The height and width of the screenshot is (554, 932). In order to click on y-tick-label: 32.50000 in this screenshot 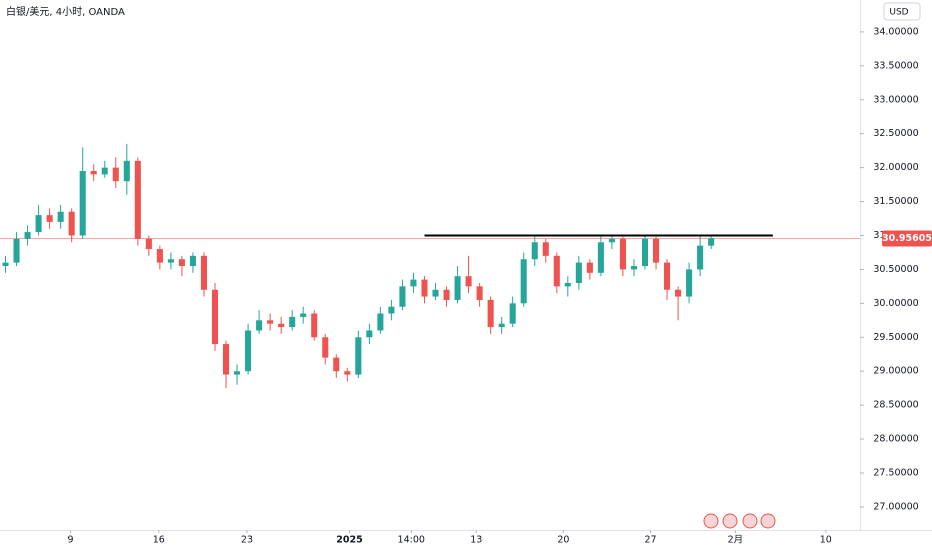, I will do `click(895, 133)`.